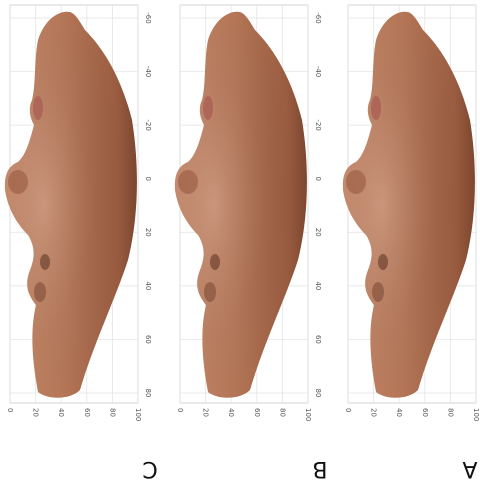 This screenshot has width=480, height=480. Describe the element at coordinates (319, 468) in the screenshot. I see `panel-label: B` at that location.